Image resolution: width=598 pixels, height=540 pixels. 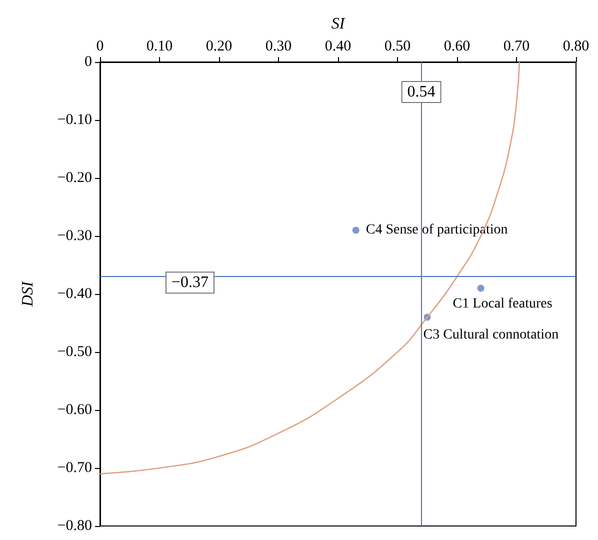 I want to click on y-axis-title: DSI, so click(x=28, y=294).